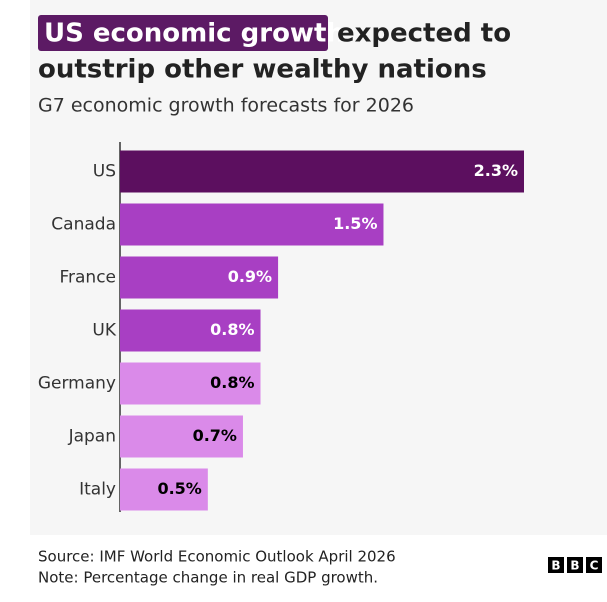 The width and height of the screenshot is (607, 602). I want to click on chart-title-highlight: US economic growth, so click(194, 34).